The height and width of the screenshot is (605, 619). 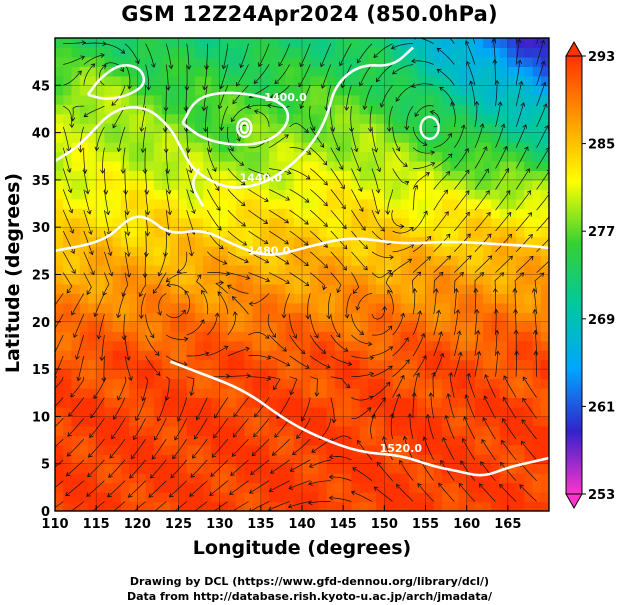 I want to click on y-tick-label: 0, so click(x=45, y=512).